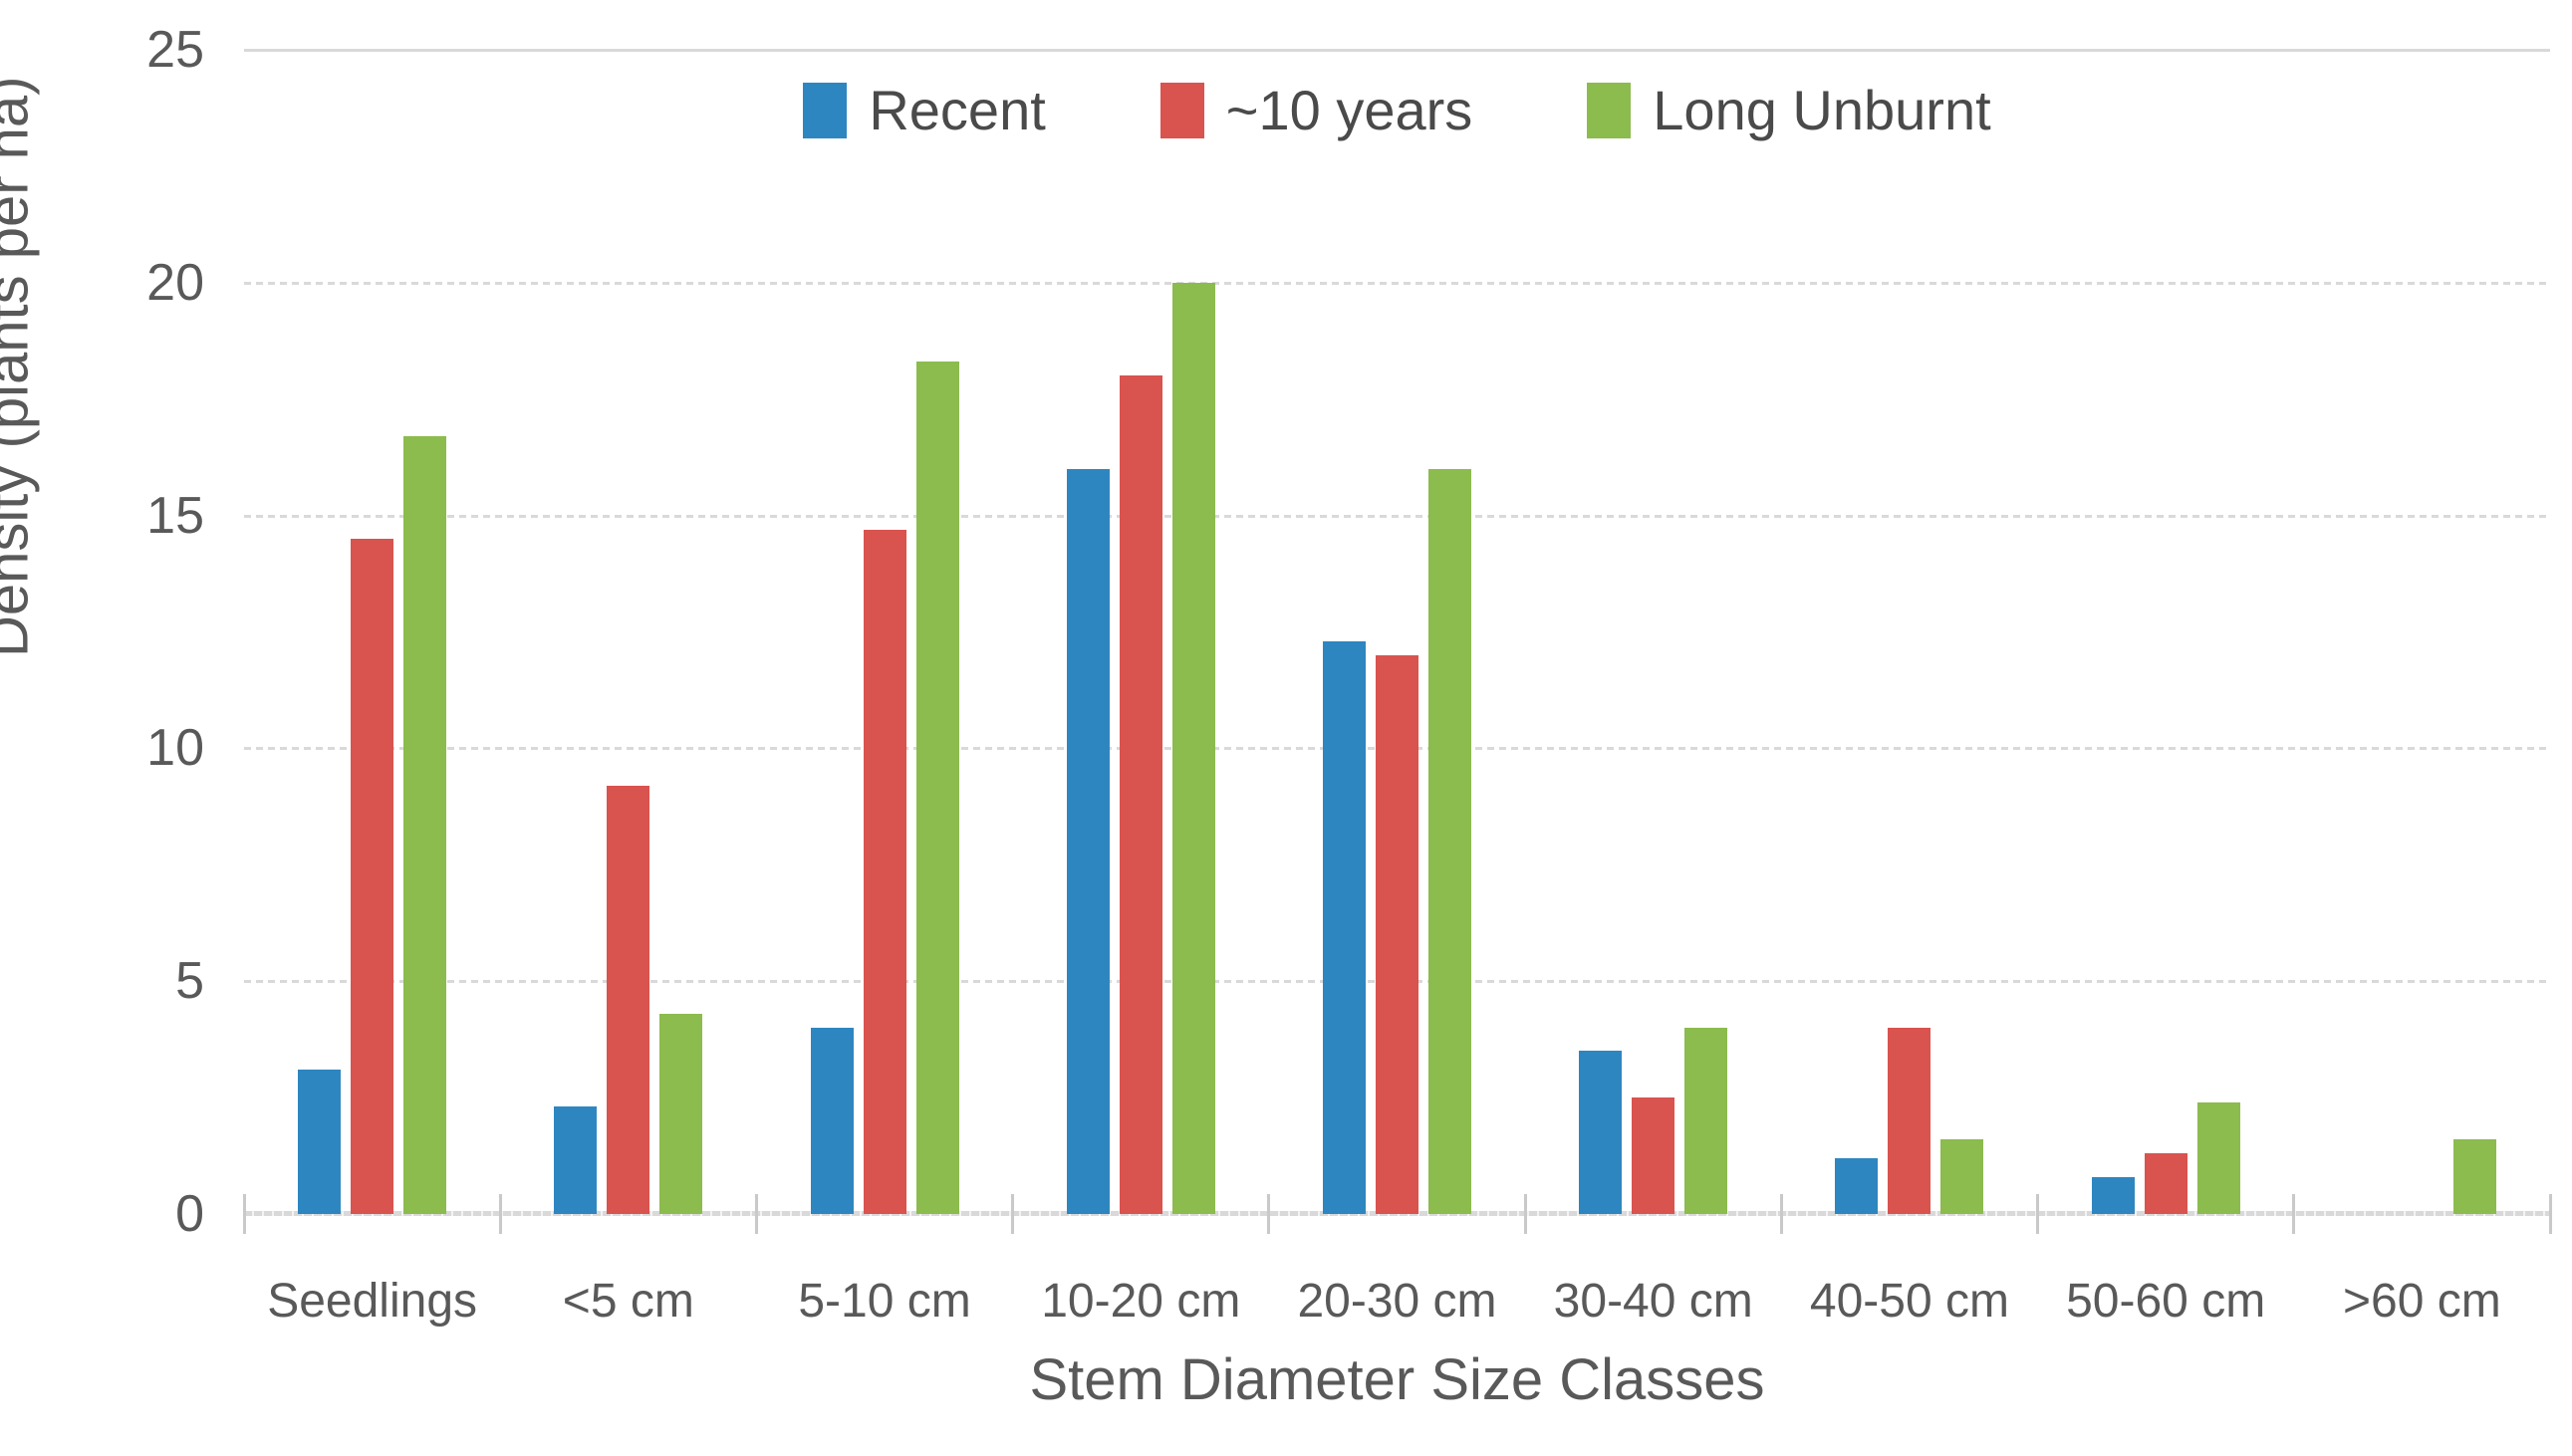 The image size is (2572, 1456). Describe the element at coordinates (1140, 794) in the screenshot. I see `bar-10-years-10-20-cm` at that location.